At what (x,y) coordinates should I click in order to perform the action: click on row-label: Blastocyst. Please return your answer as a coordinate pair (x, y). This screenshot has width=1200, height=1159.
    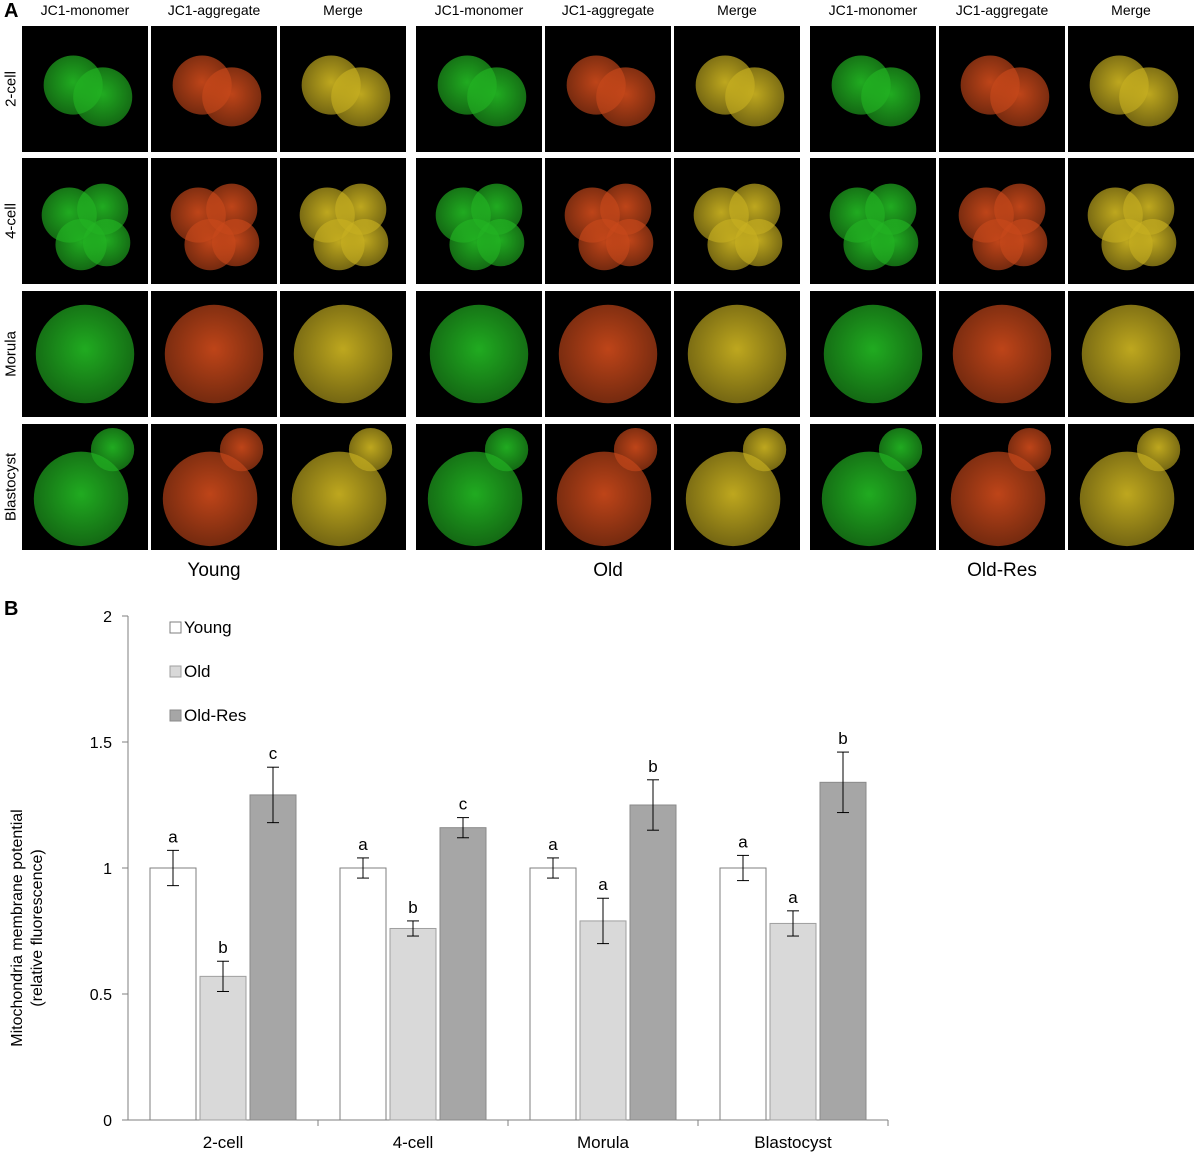
    Looking at the image, I should click on (11, 487).